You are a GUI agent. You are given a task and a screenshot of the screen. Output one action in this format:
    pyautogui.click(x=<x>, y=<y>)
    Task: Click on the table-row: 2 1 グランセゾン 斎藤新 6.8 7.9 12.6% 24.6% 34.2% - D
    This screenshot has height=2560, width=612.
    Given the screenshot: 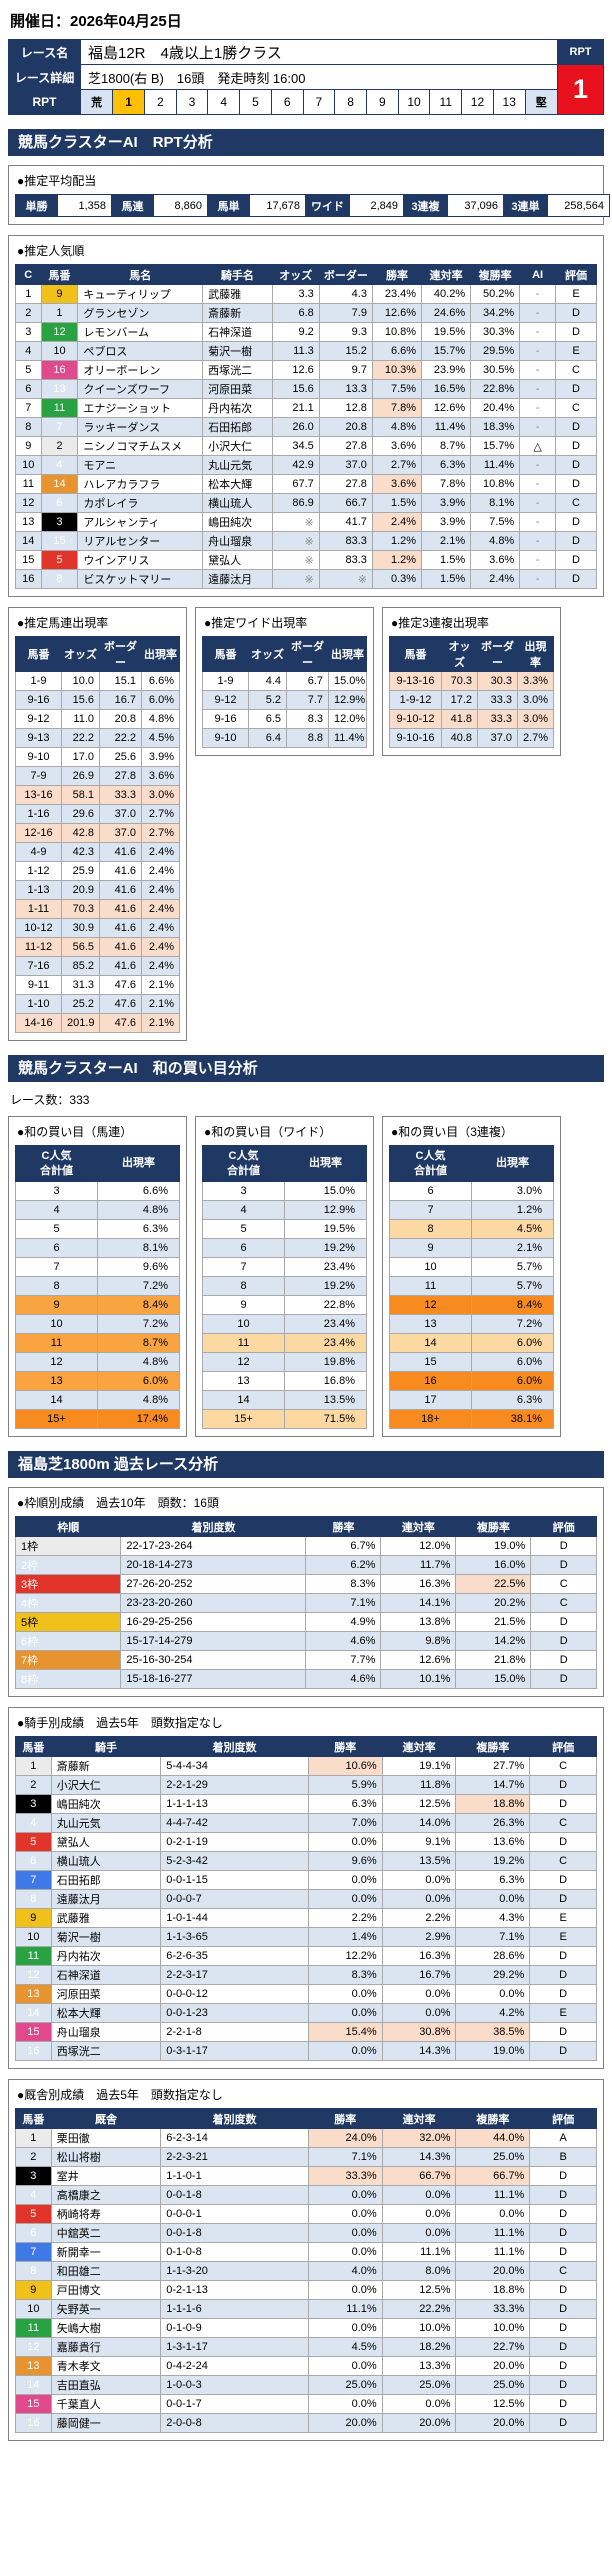 What is the action you would take?
    pyautogui.click(x=306, y=313)
    